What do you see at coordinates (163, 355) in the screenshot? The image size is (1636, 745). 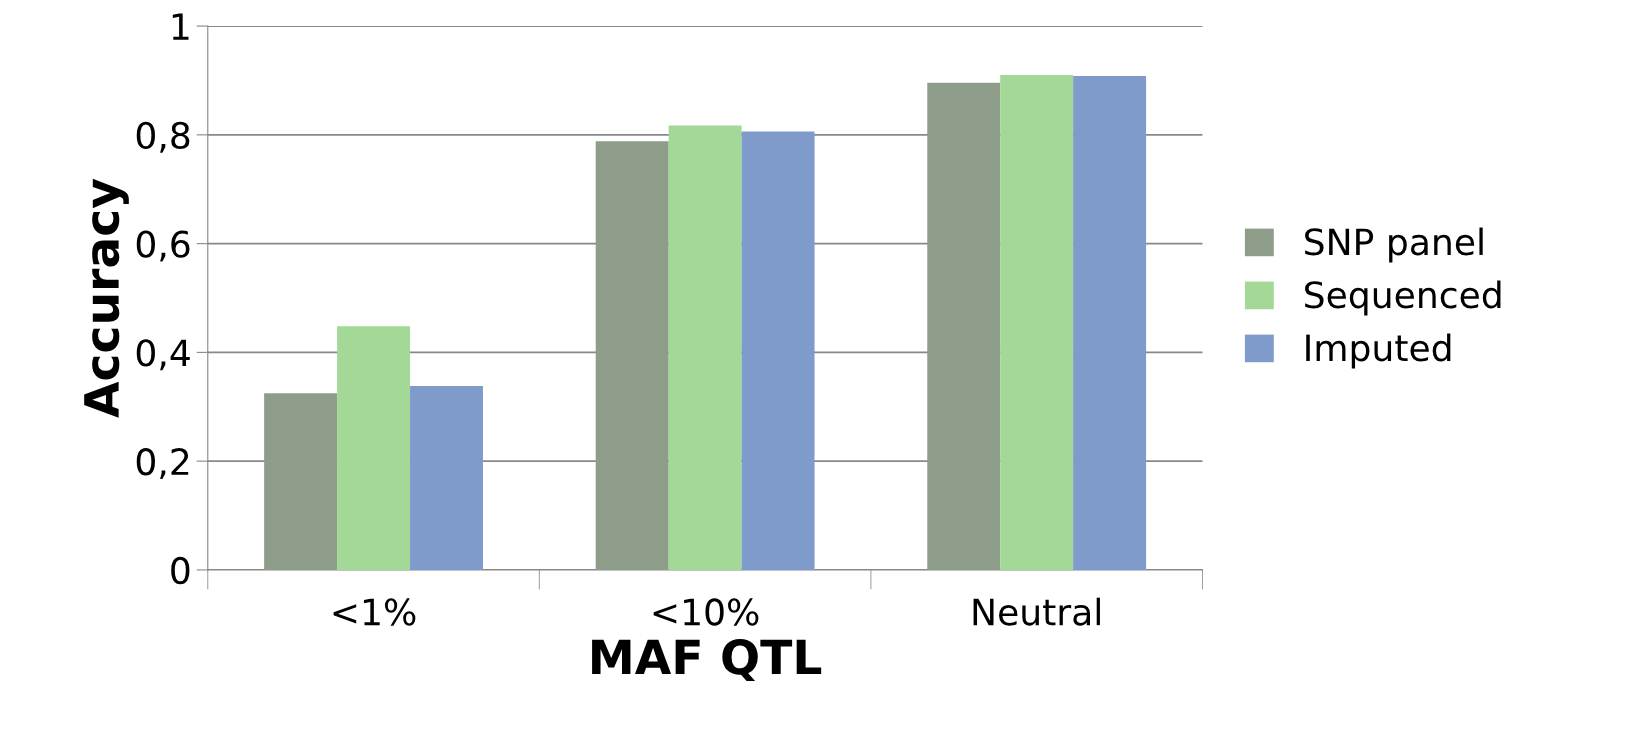 I see `y-tick-label: 0,4` at bounding box center [163, 355].